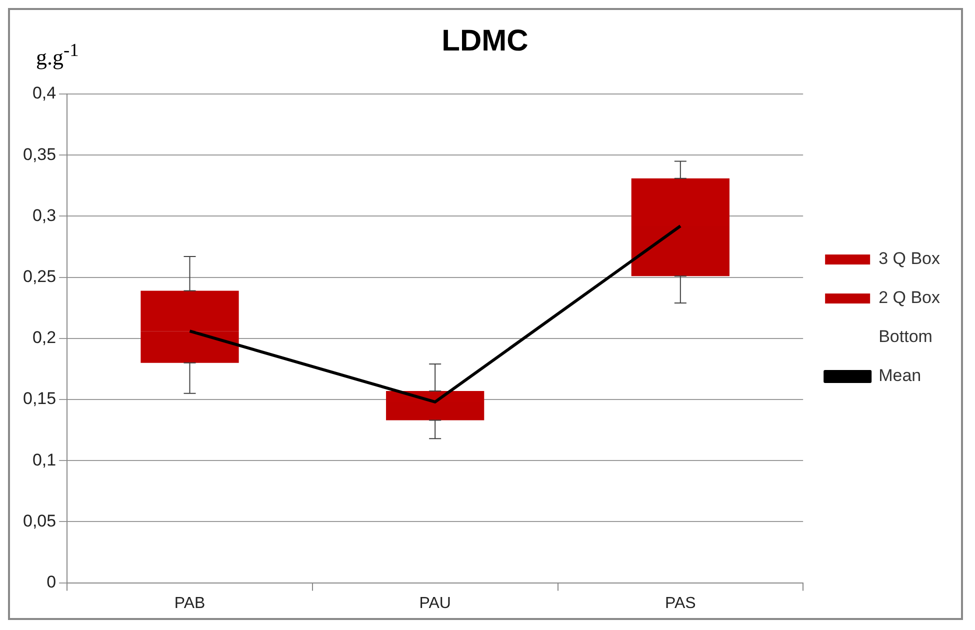  What do you see at coordinates (44, 215) in the screenshot?
I see `y-tick-label: 0,3` at bounding box center [44, 215].